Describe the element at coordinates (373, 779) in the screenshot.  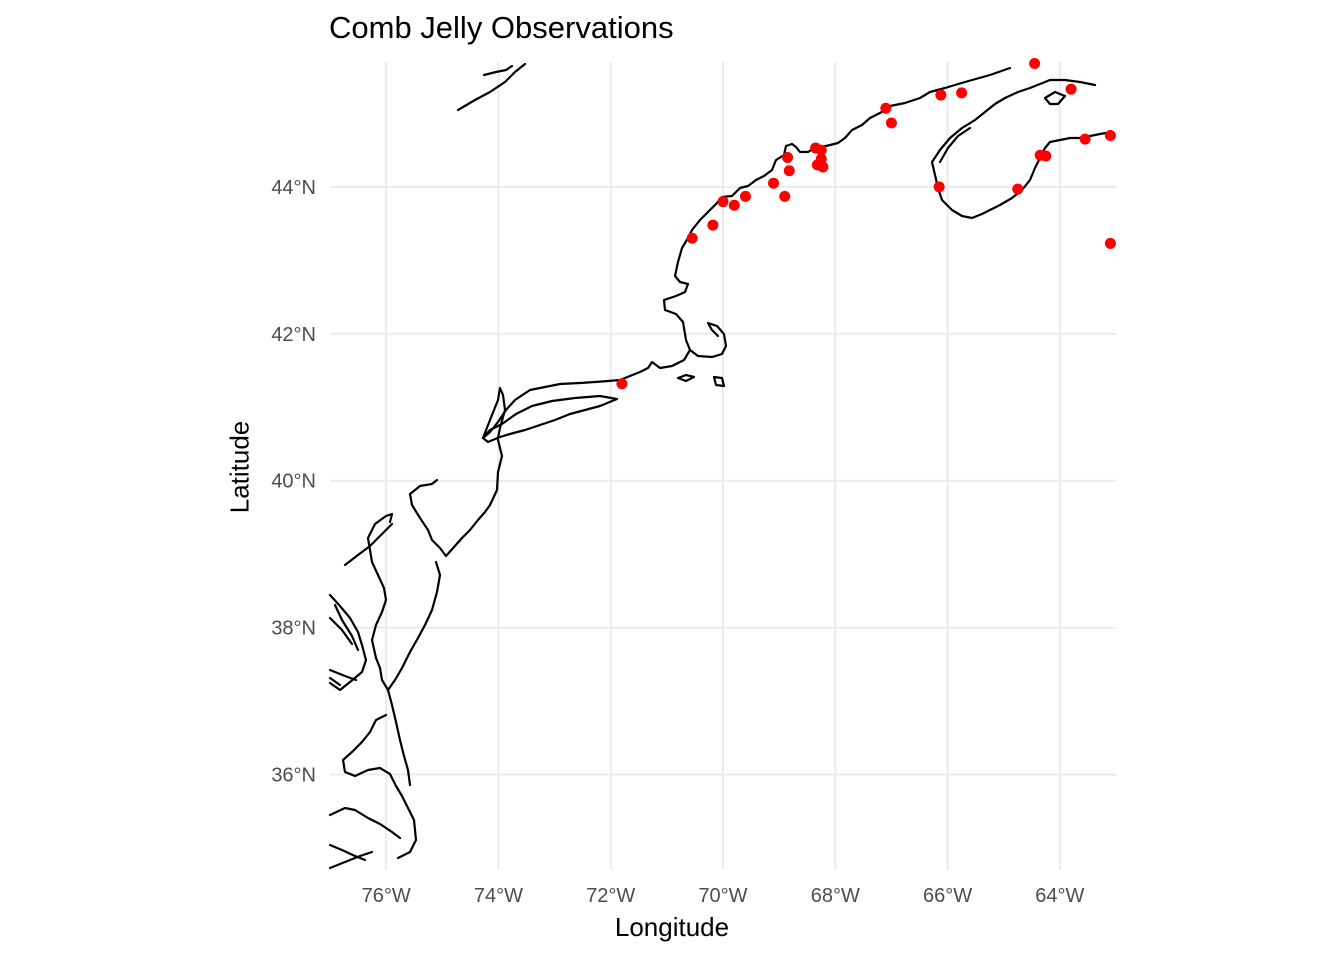
I see `coastline-virginia` at that location.